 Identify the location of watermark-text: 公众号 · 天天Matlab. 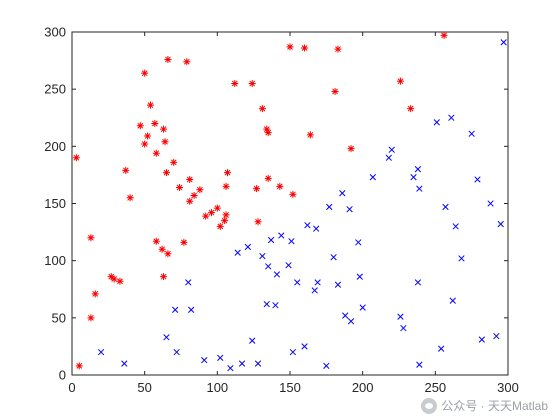
(494, 406).